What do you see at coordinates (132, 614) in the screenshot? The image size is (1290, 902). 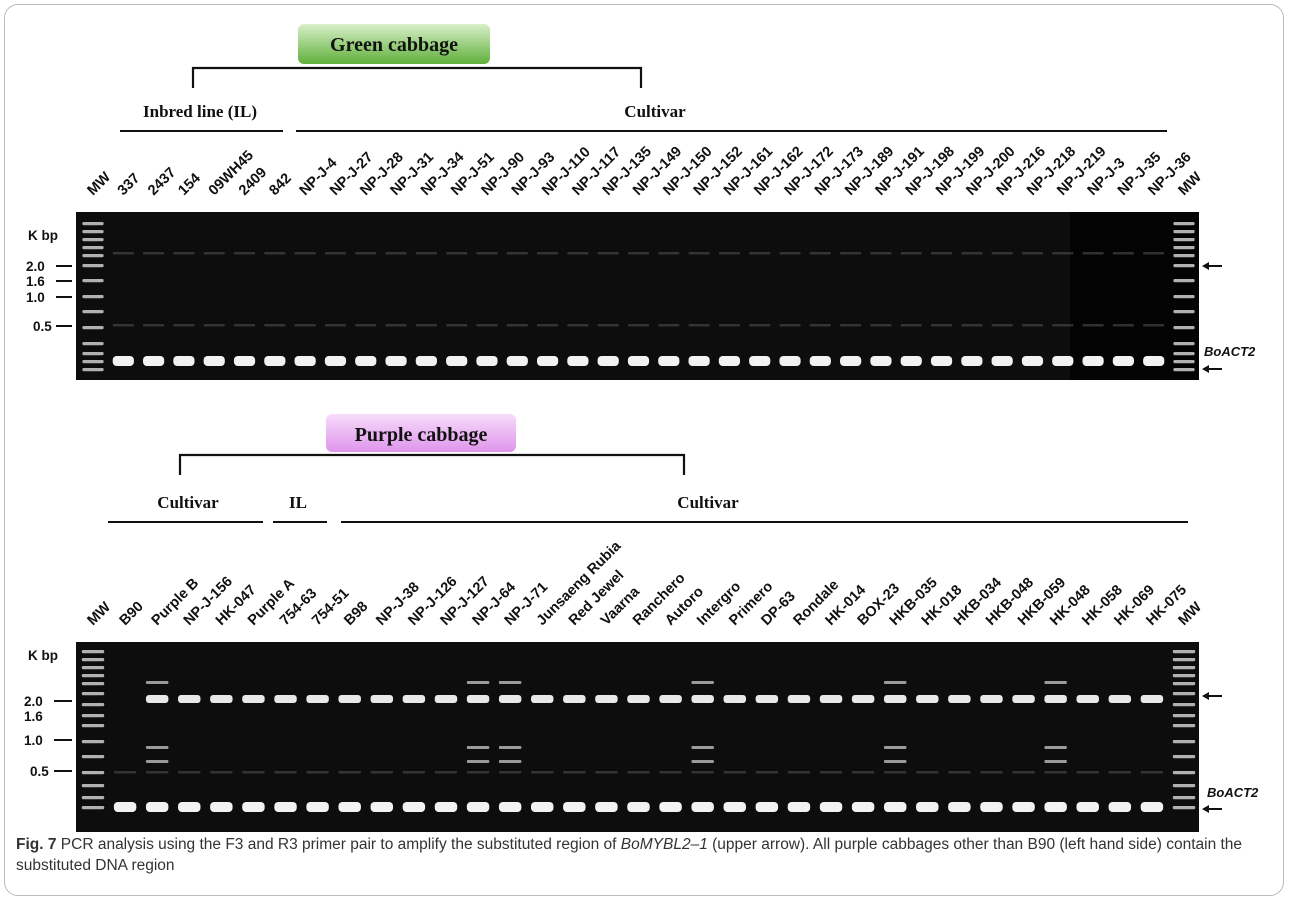 I see `bottom-lane-label-1: B90` at bounding box center [132, 614].